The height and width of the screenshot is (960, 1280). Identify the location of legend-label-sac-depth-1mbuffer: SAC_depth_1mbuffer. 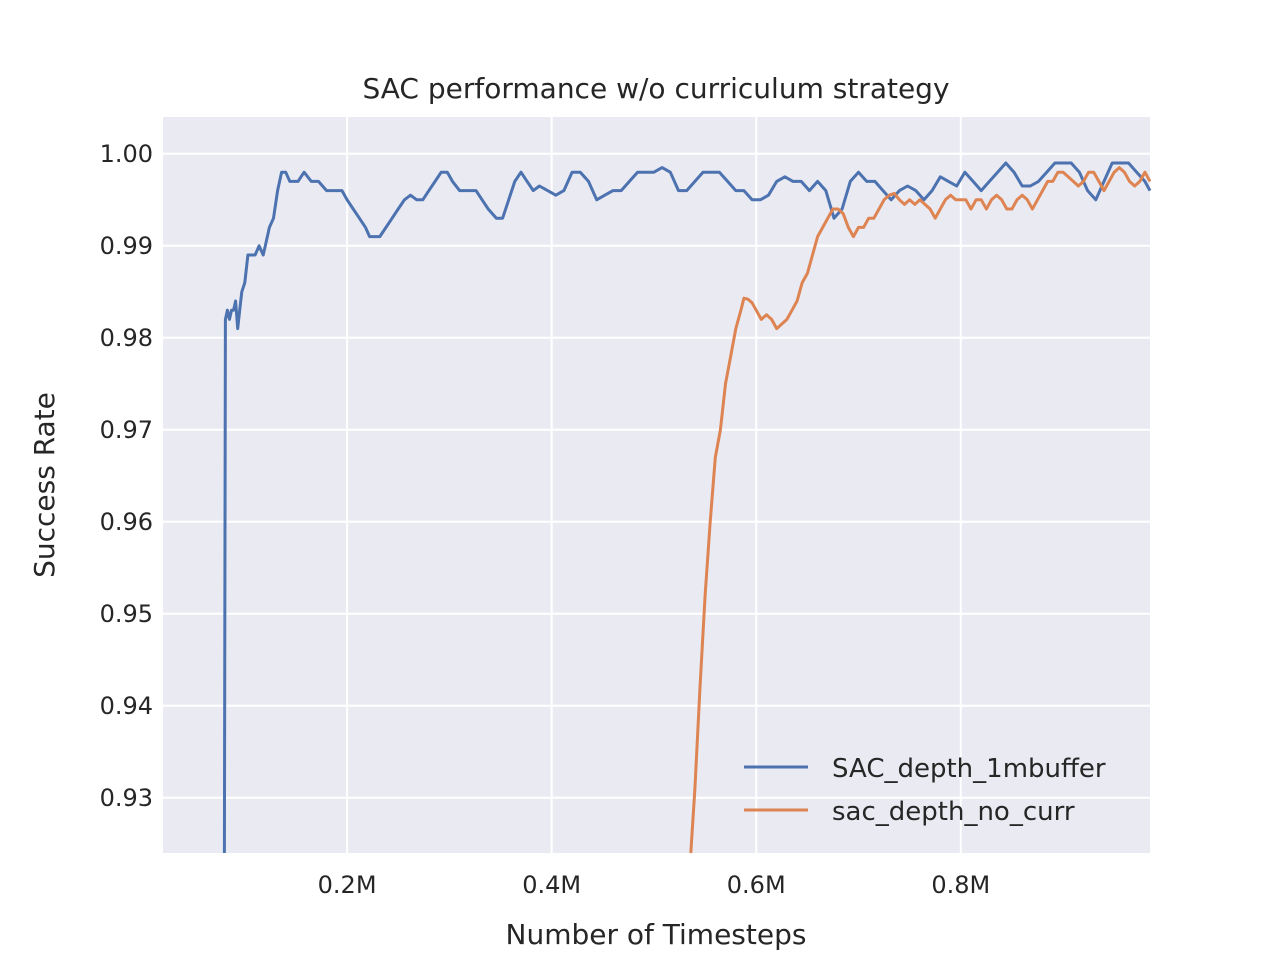
(969, 769).